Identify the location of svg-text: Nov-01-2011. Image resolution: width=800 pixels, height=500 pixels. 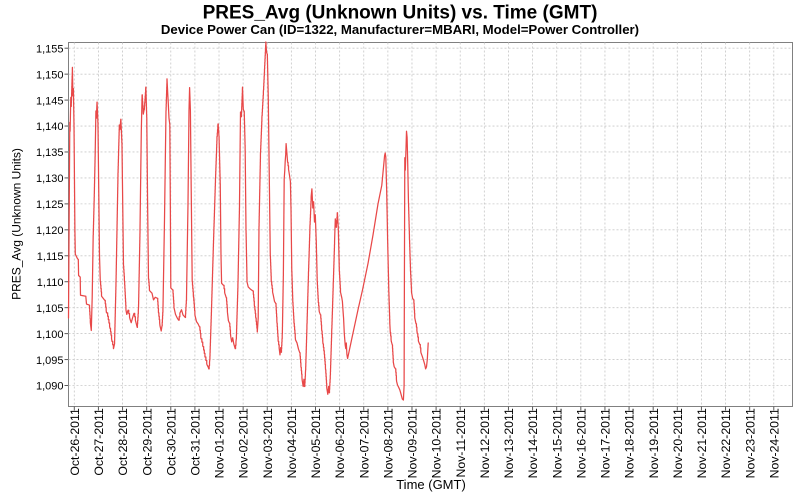
(220, 443).